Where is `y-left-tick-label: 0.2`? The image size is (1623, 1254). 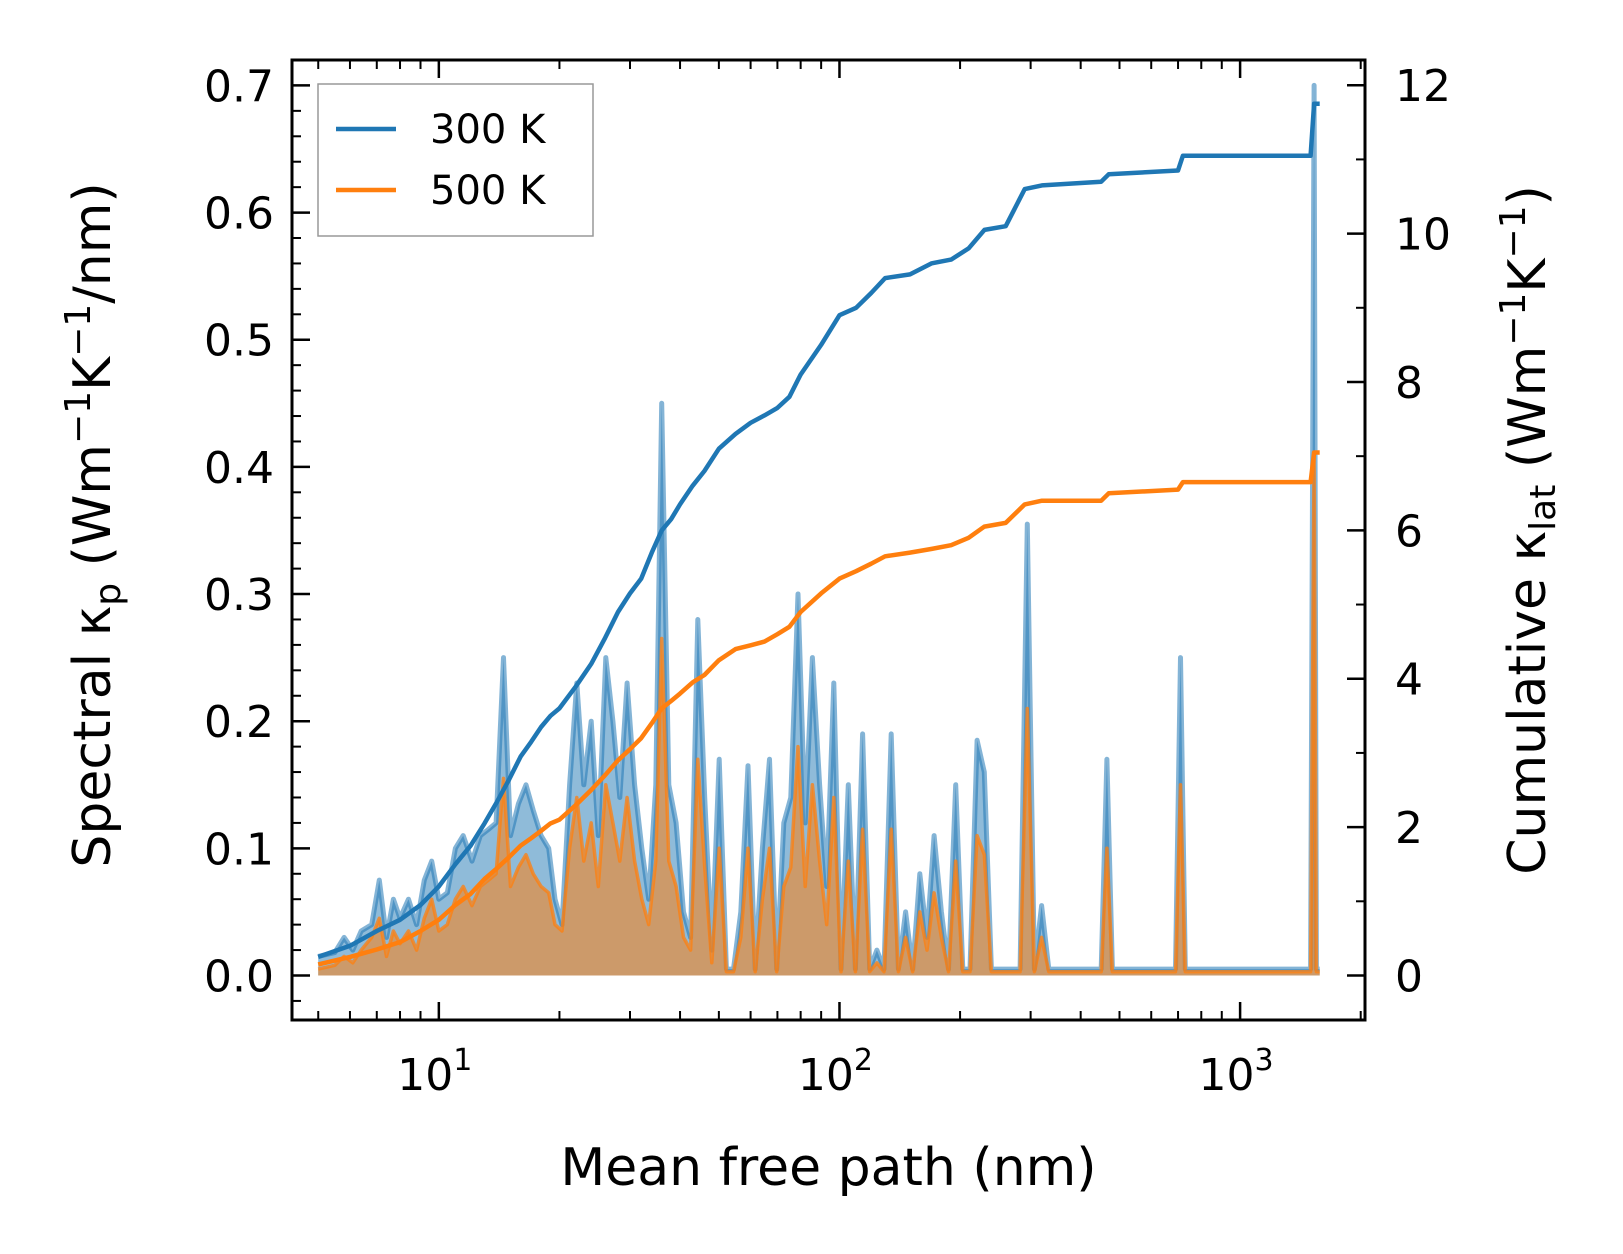
y-left-tick-label: 0.2 is located at coordinates (239, 722).